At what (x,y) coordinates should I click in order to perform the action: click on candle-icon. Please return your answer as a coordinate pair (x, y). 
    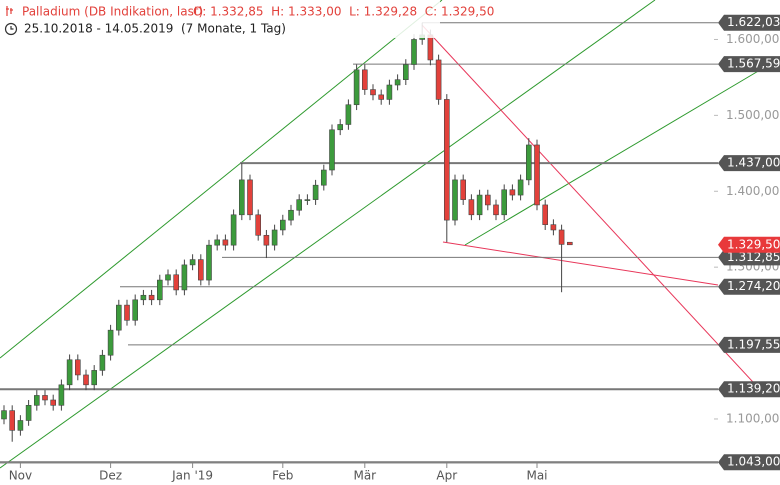
    Looking at the image, I should click on (9, 11).